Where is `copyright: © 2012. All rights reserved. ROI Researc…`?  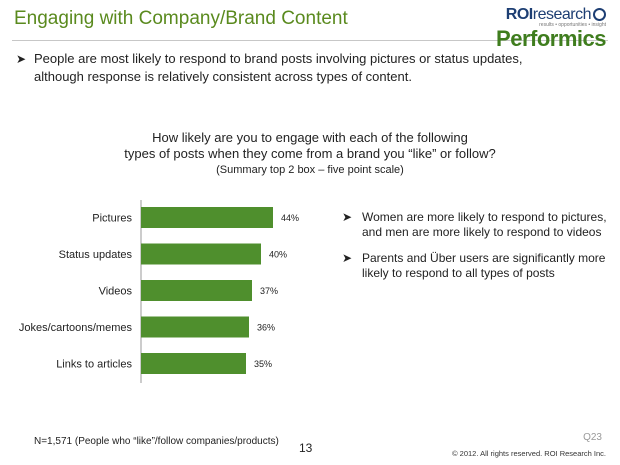
copyright: © 2012. All rights reserved. ROI Researc… is located at coordinates (529, 453).